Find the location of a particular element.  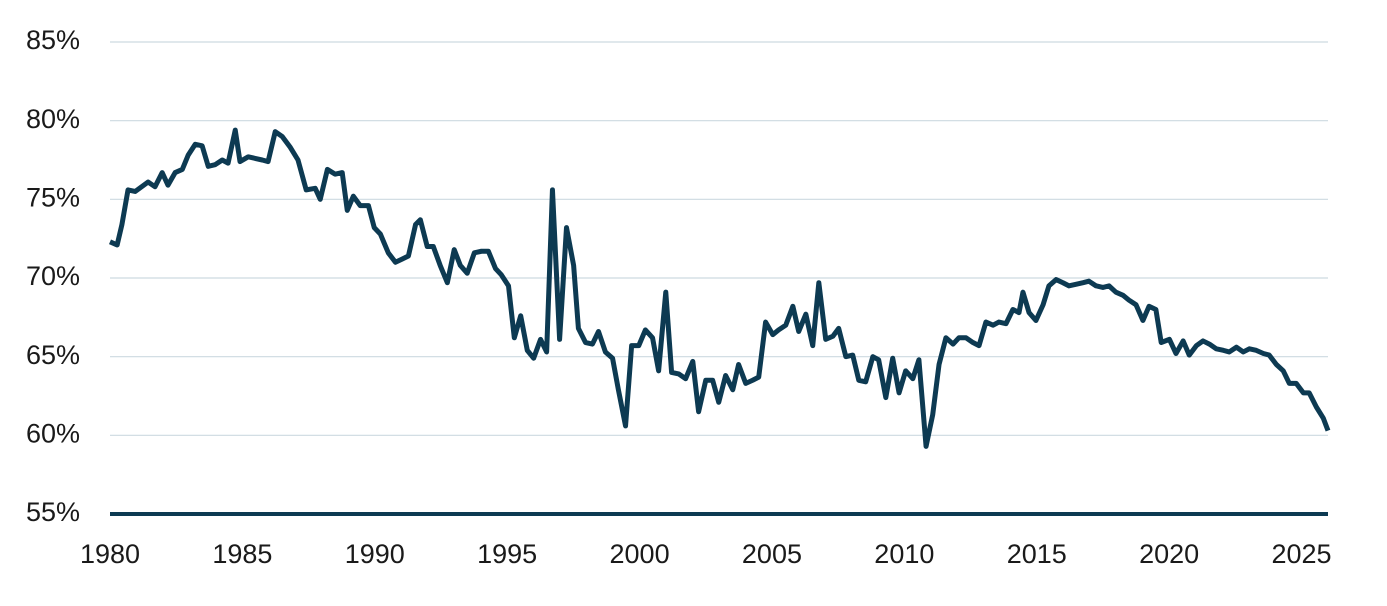

x-tick-label: 1990 is located at coordinates (375, 554).